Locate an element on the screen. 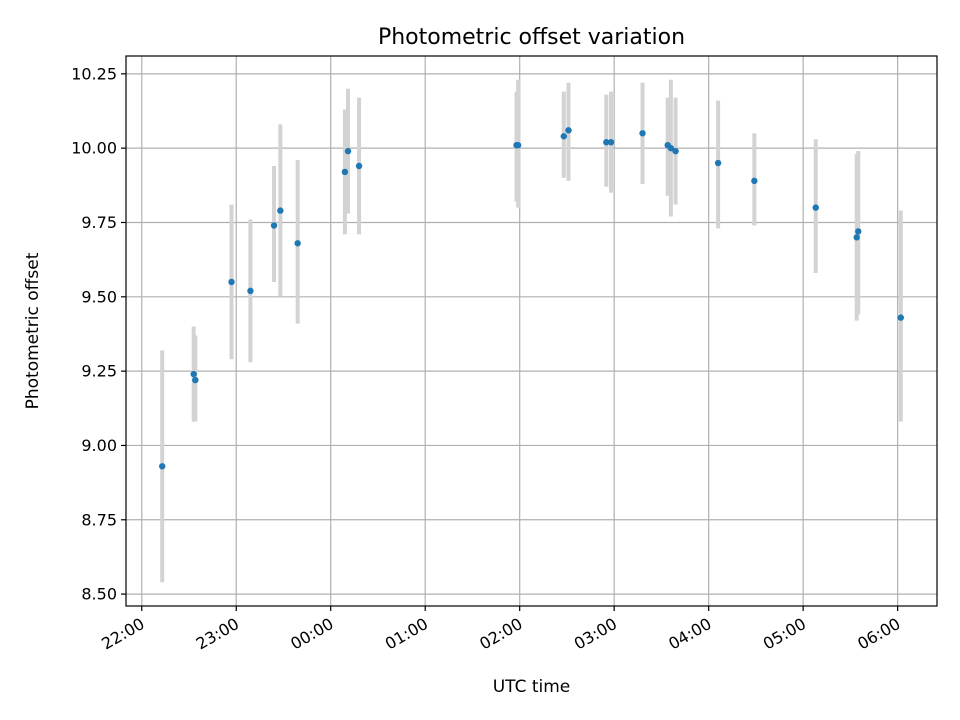 Image resolution: width=960 pixels, height=720 pixels. x-tick-label: 00:00 is located at coordinates (311, 634).